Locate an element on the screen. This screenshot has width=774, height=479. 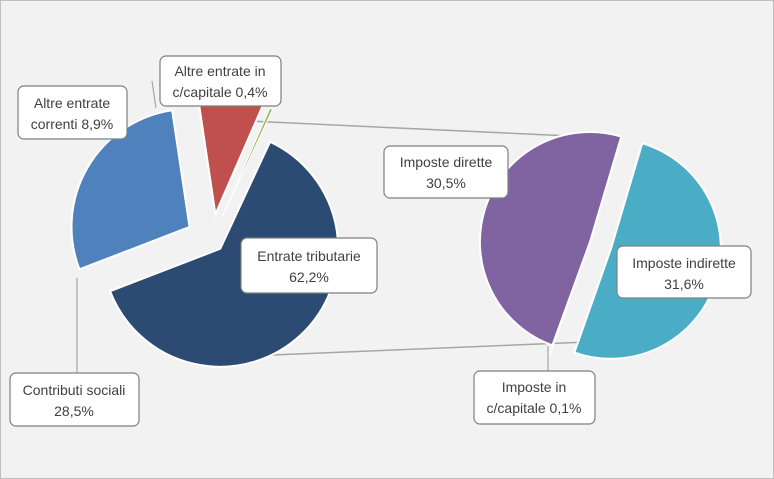
data-label-contributi-sociali: Contributi sociali 28,5% is located at coordinates (74, 399).